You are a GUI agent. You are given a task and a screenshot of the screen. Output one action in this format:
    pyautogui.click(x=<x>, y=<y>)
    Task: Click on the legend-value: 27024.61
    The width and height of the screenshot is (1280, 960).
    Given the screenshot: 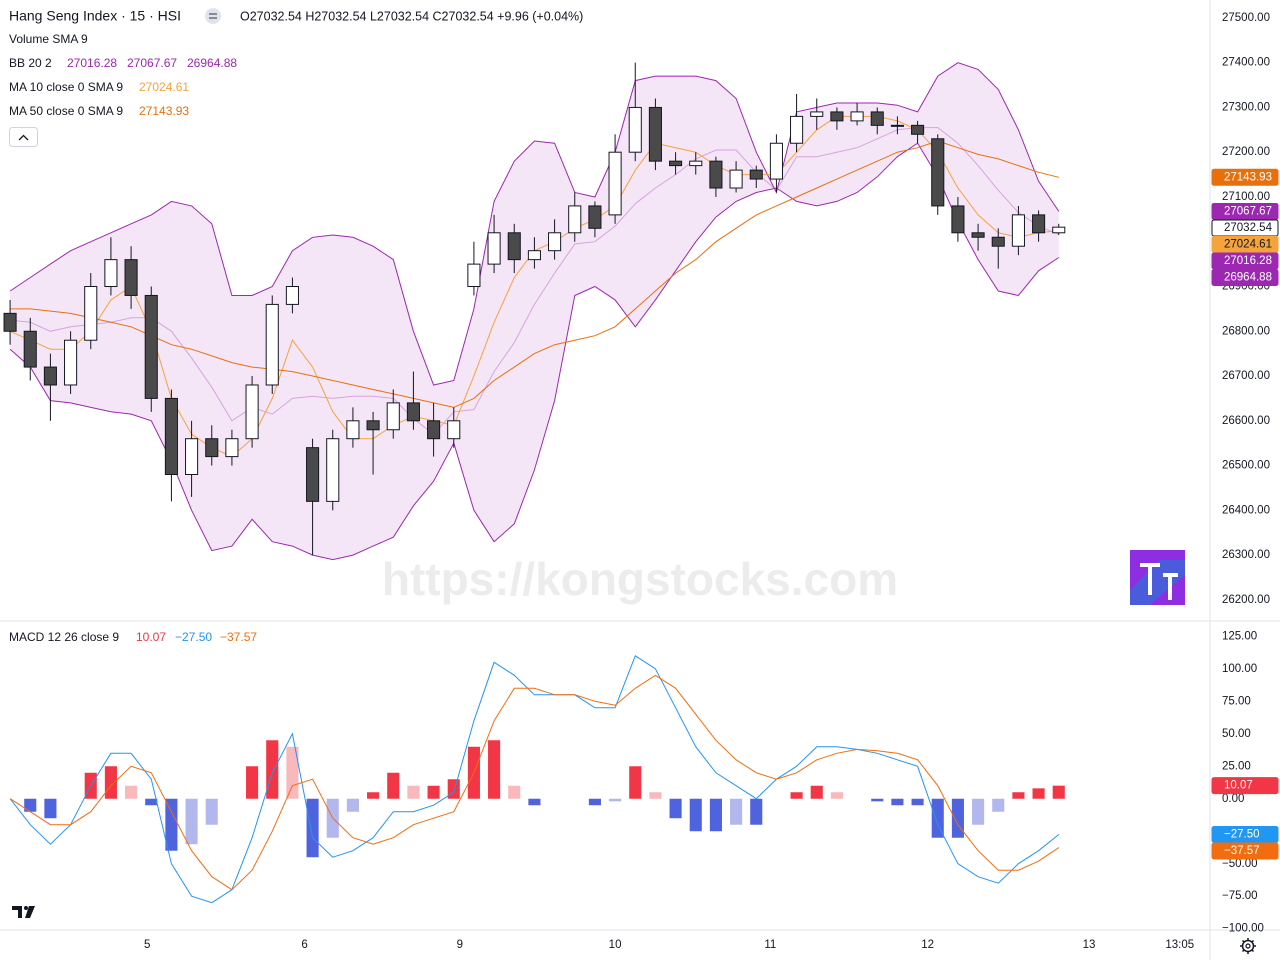 What is the action you would take?
    pyautogui.click(x=164, y=87)
    